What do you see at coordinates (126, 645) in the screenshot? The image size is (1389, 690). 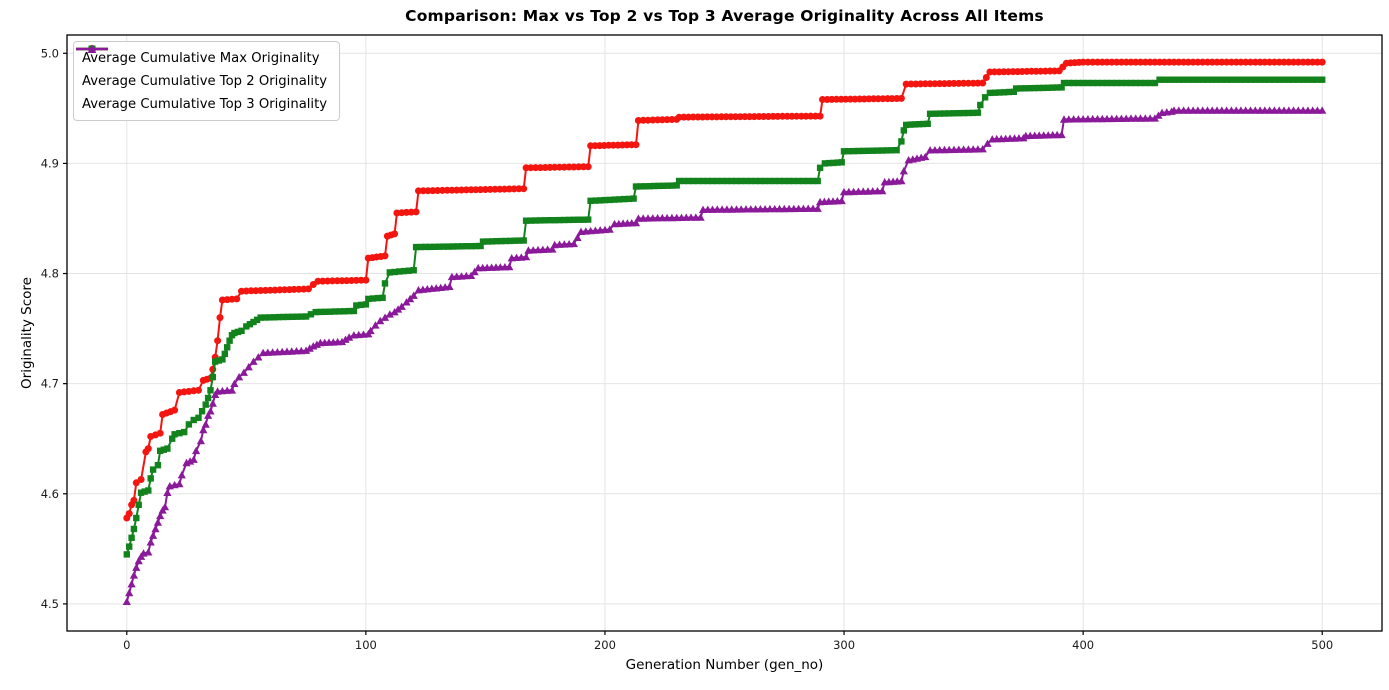 I see `x-tick-label: 0` at bounding box center [126, 645].